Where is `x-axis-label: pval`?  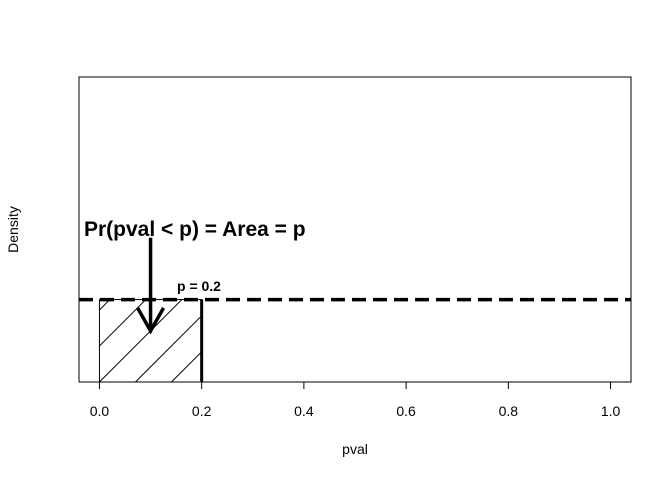
x-axis-label: pval is located at coordinates (355, 449).